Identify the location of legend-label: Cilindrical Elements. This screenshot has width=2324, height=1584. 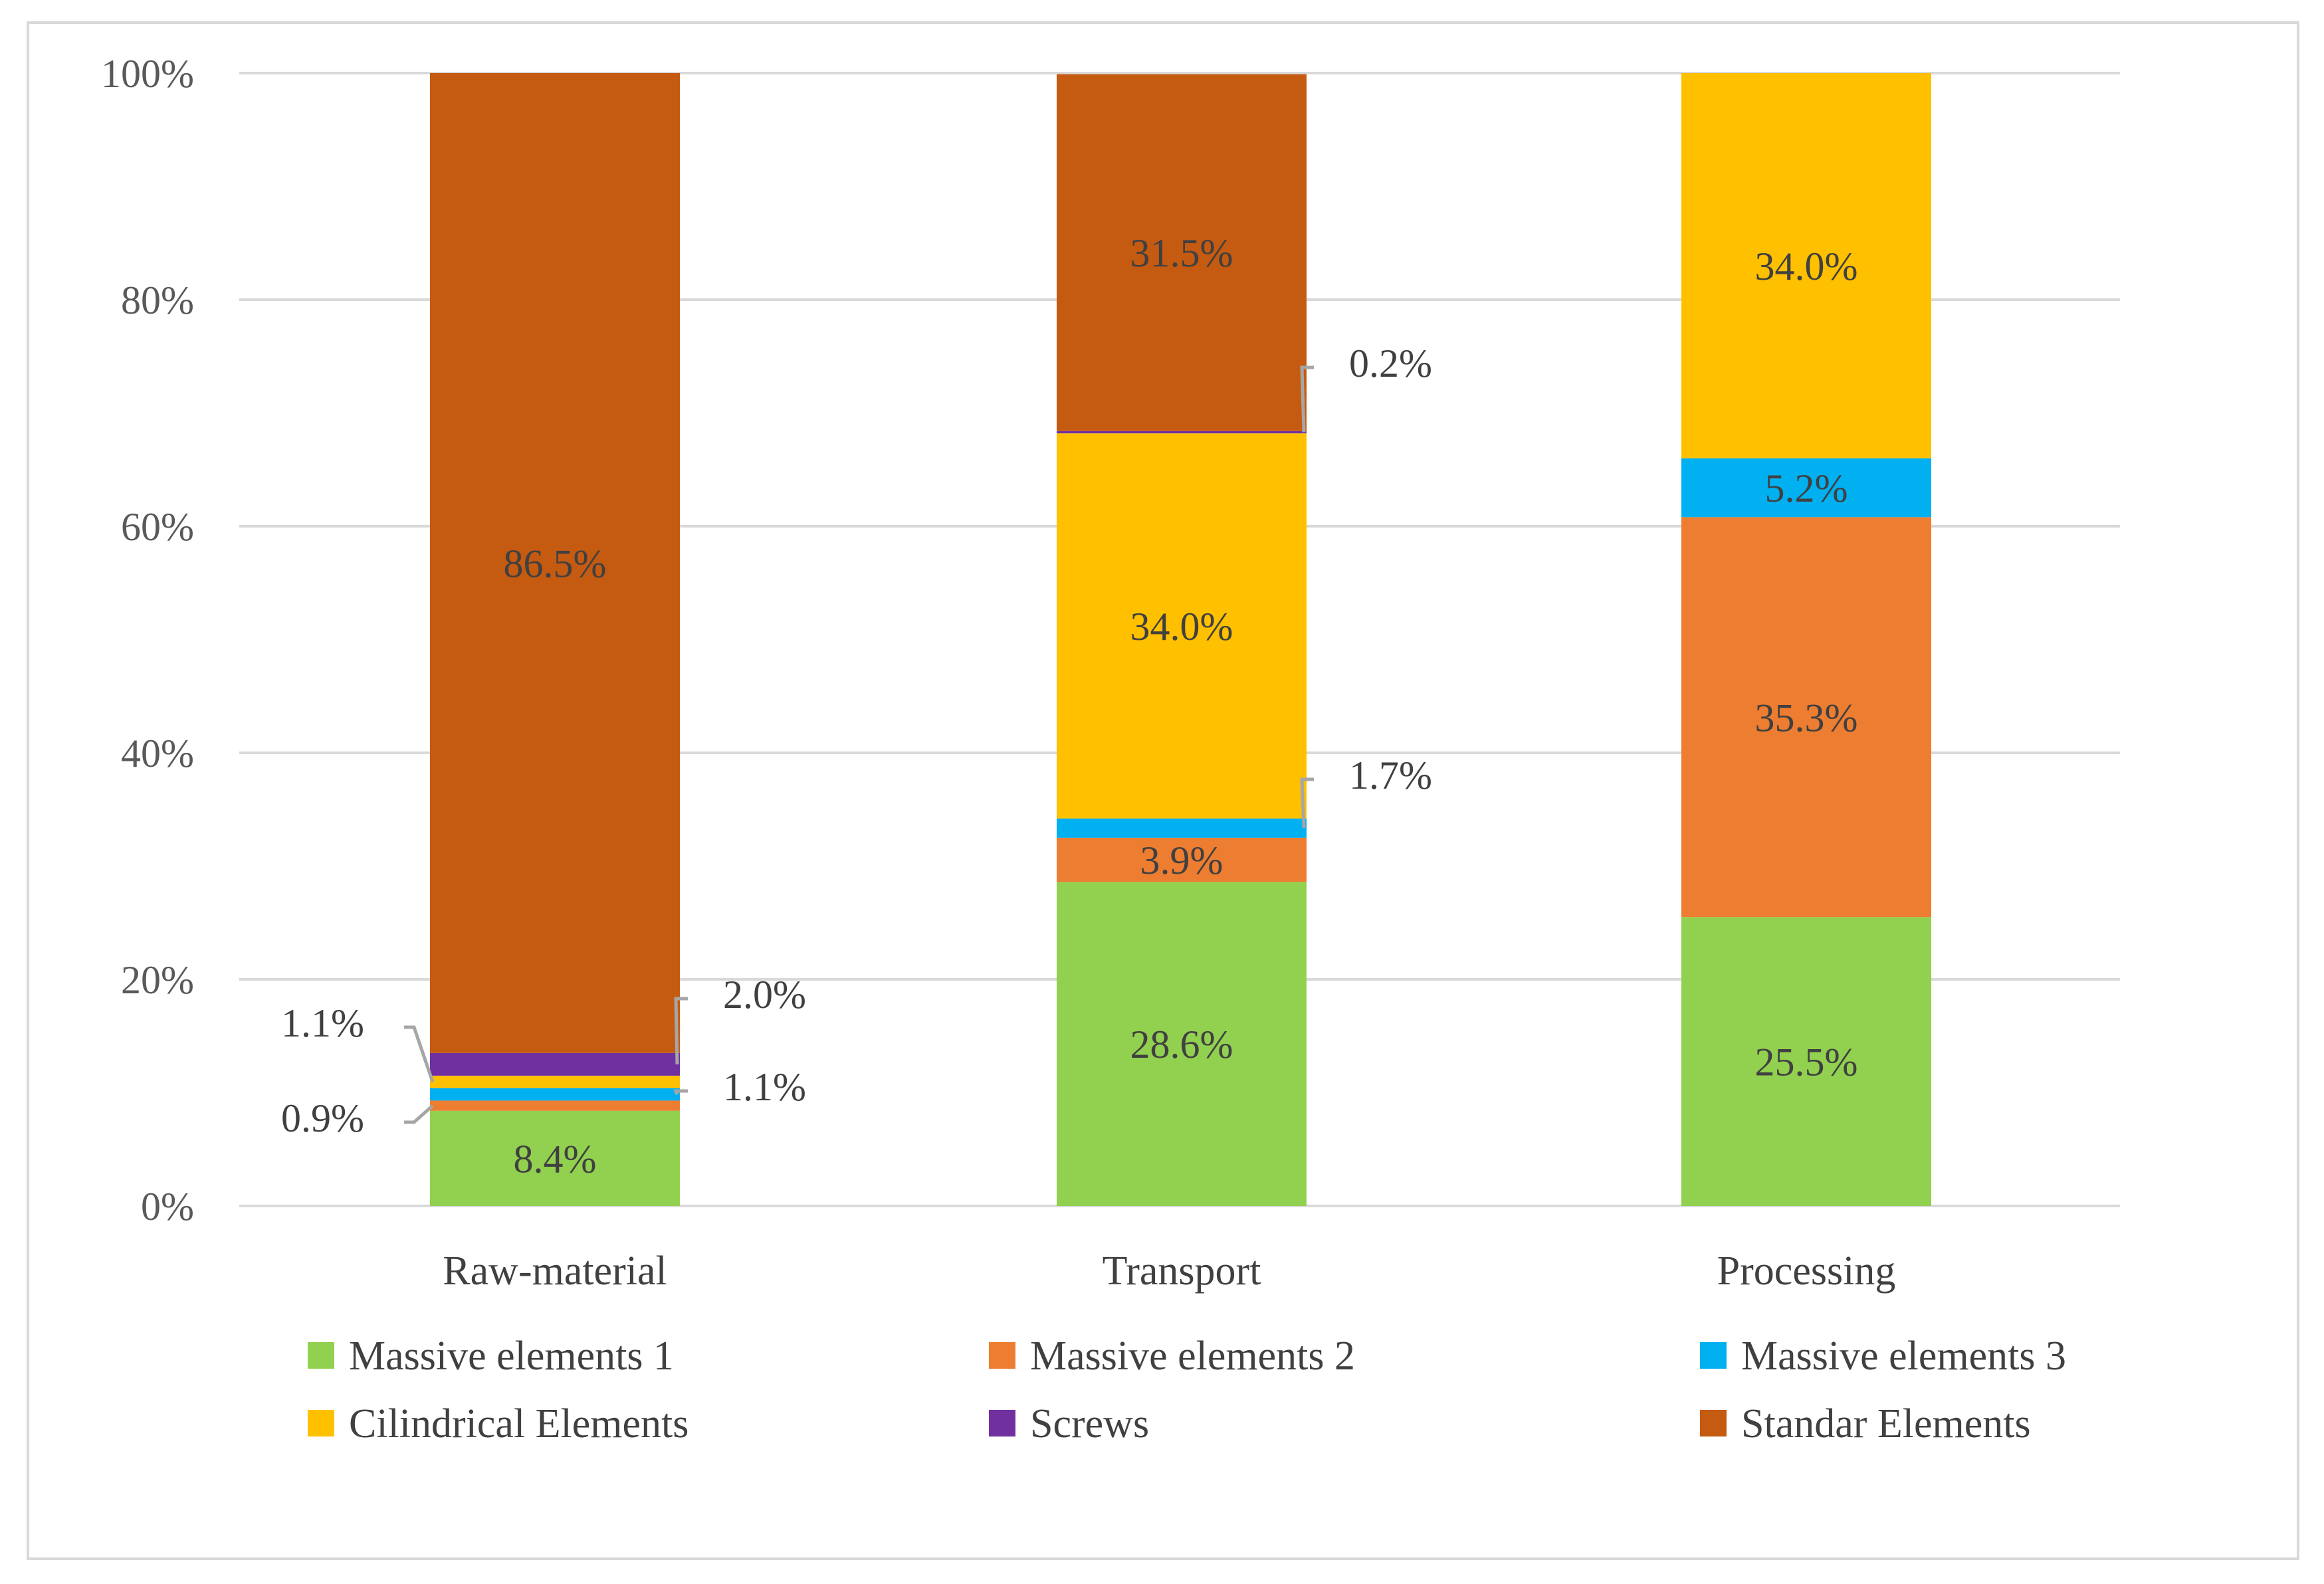
(518, 1424).